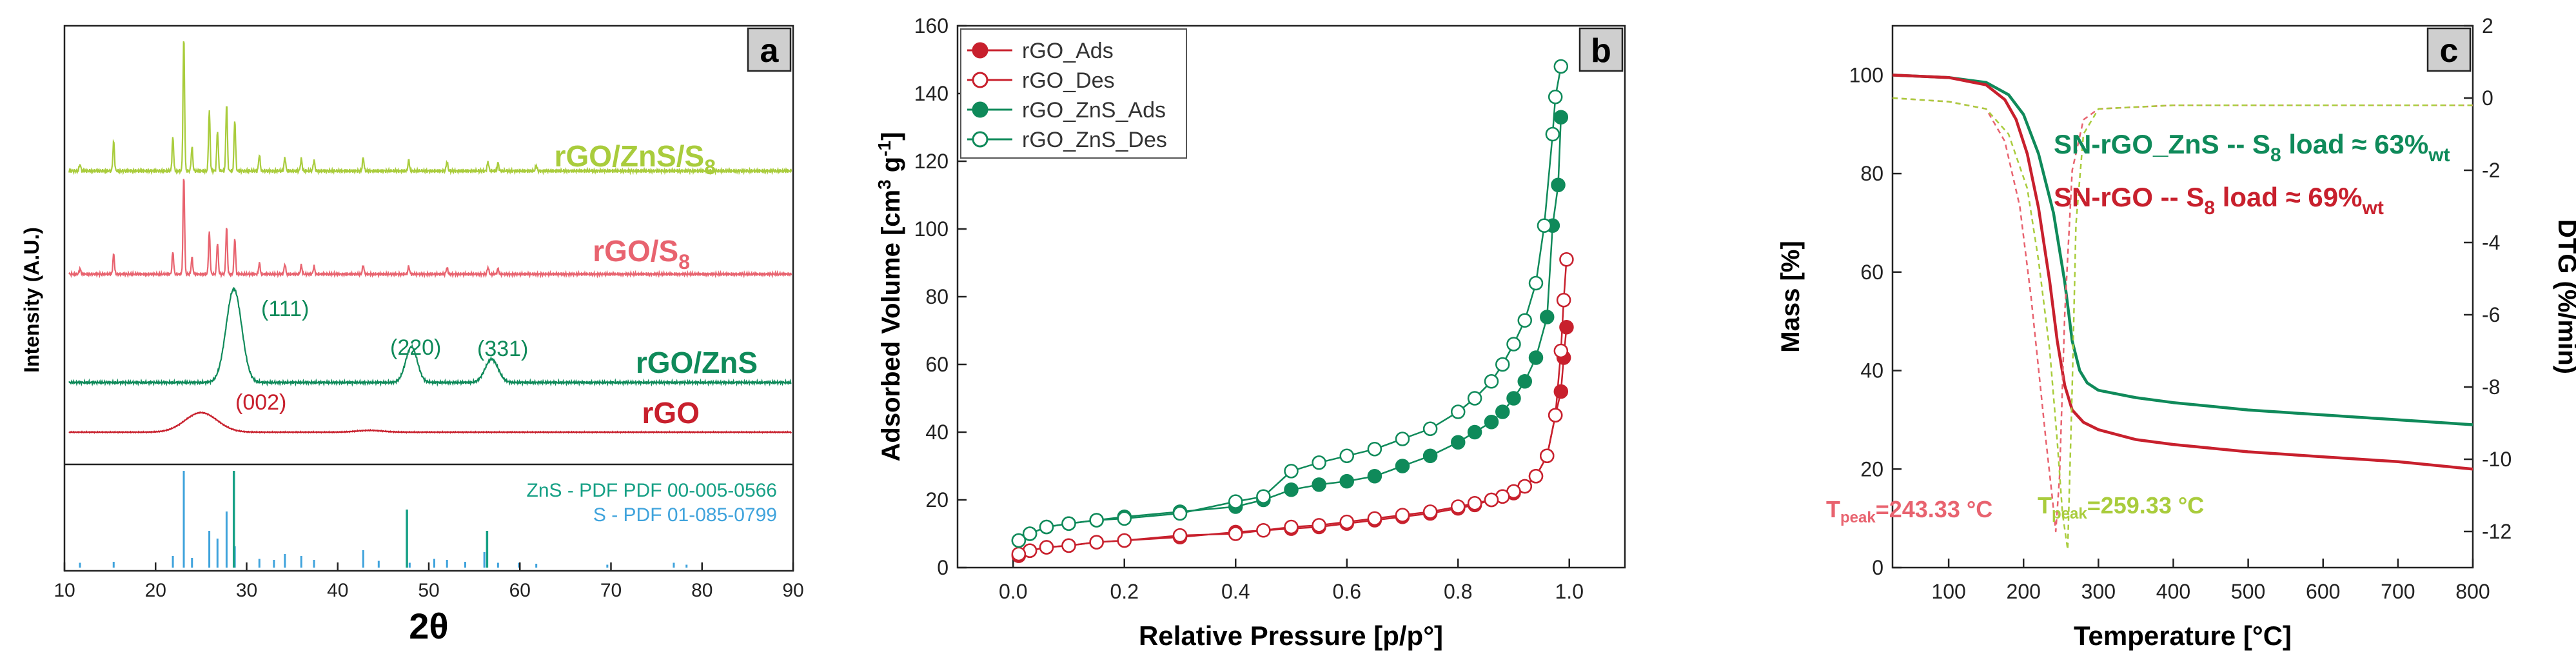 The width and height of the screenshot is (2576, 665). Describe the element at coordinates (943, 567) in the screenshot. I see `y-tick-label-b-0: 0` at that location.